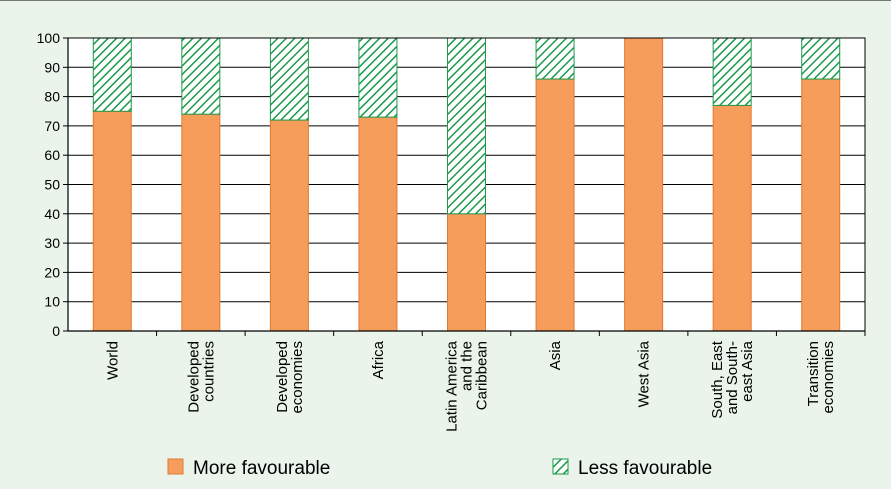 The width and height of the screenshot is (891, 490). I want to click on y-tick-label: 90, so click(52, 67).